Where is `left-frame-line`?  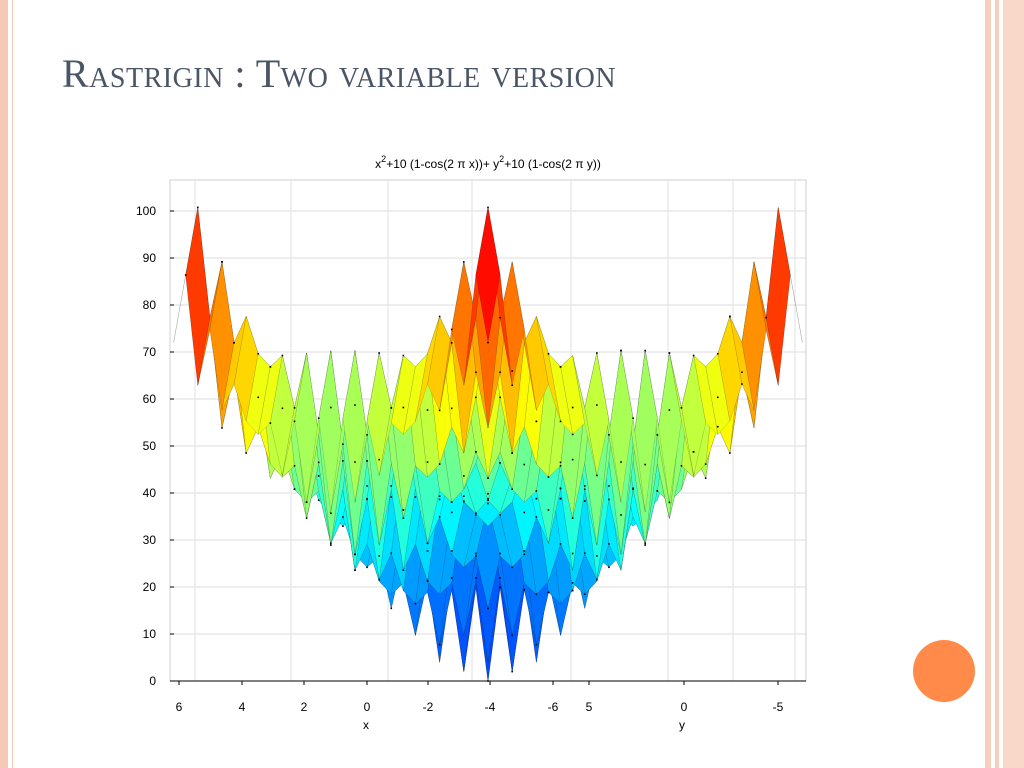
left-frame-line is located at coordinates (12, 384).